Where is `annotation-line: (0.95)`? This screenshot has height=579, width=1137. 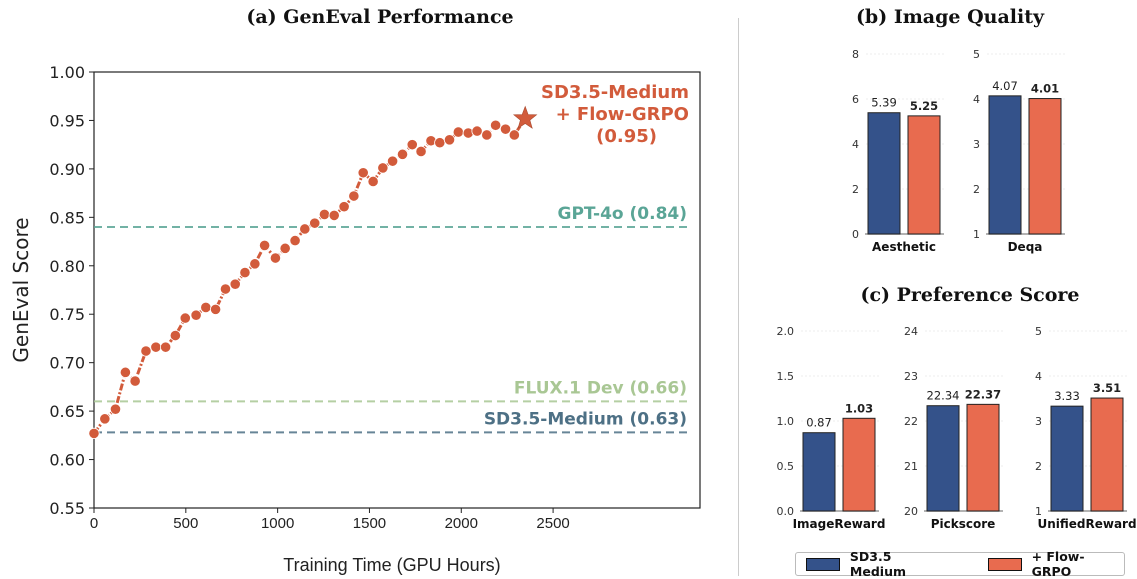 annotation-line: (0.95) is located at coordinates (626, 136).